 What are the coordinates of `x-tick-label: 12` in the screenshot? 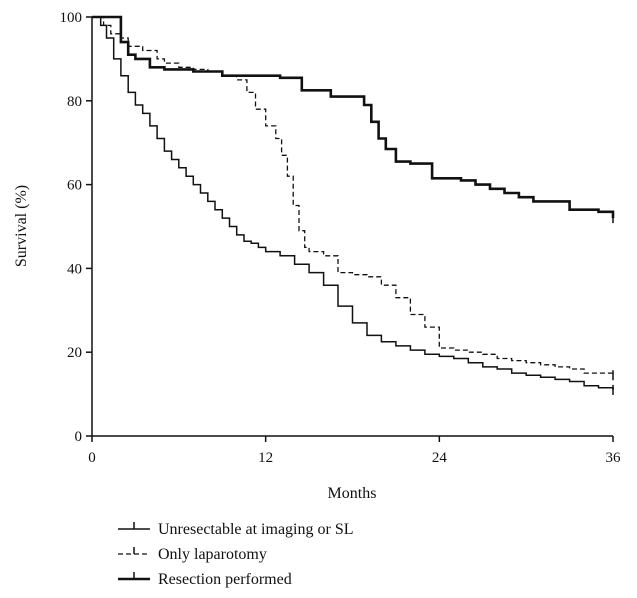 It's located at (265, 458).